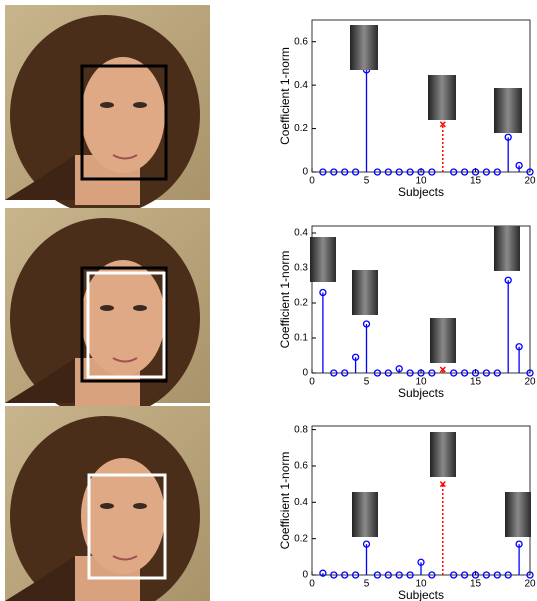 Image resolution: width=537 pixels, height=601 pixels. What do you see at coordinates (301, 338) in the screenshot?
I see `y-tick-label: 0.1` at bounding box center [301, 338].